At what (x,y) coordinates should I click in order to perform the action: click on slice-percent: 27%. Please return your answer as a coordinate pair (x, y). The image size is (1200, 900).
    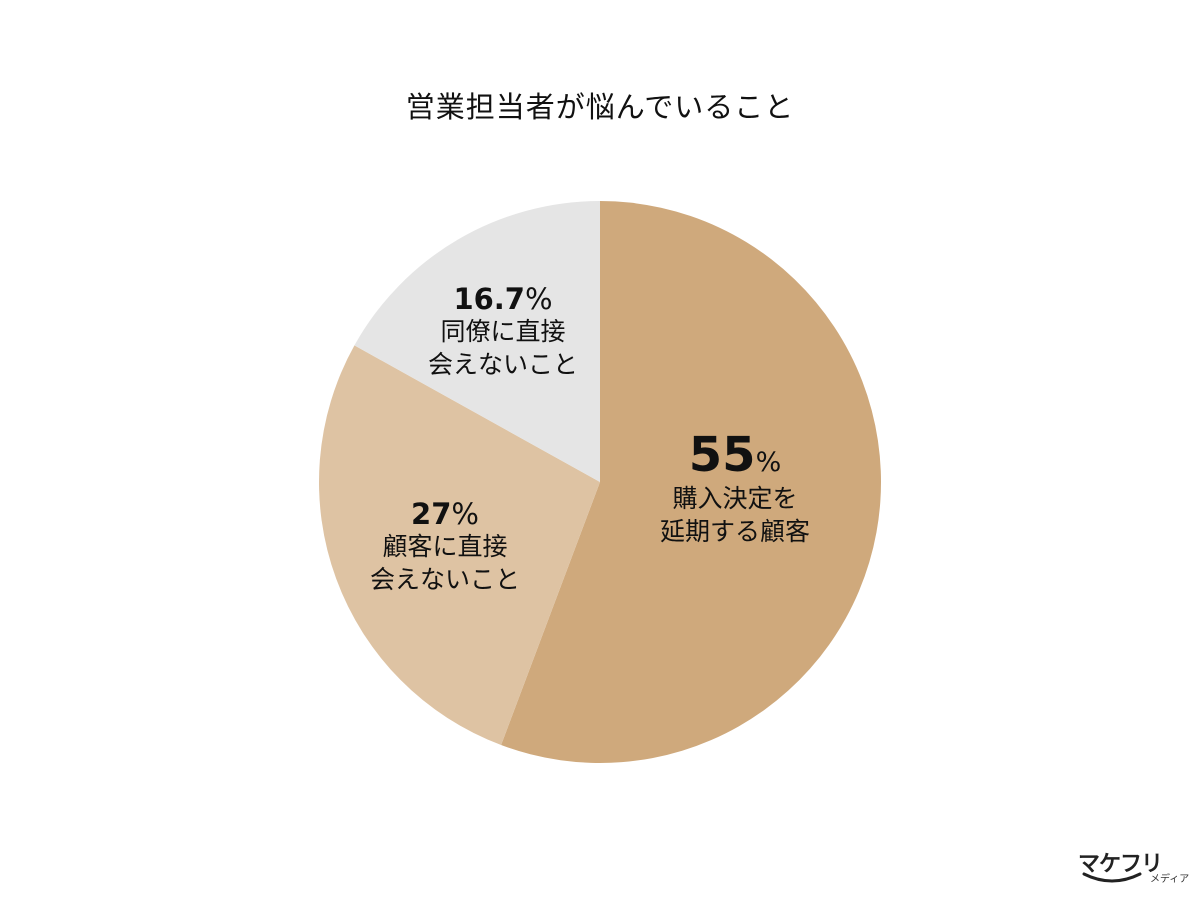
    Looking at the image, I should click on (445, 514).